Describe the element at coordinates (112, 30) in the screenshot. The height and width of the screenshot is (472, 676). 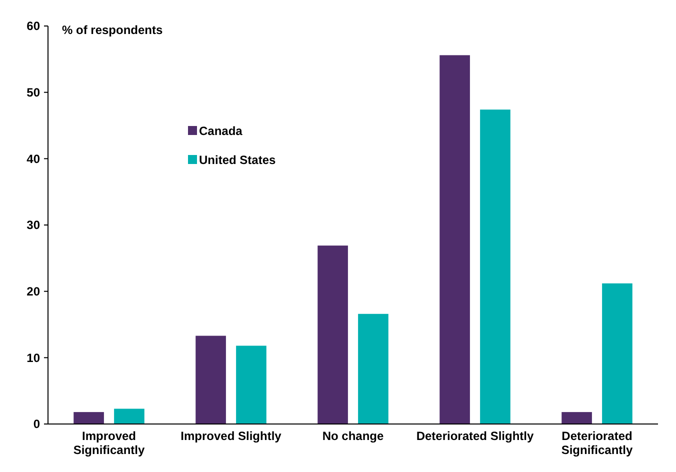
I see `y-axis-title: % of respondents` at that location.